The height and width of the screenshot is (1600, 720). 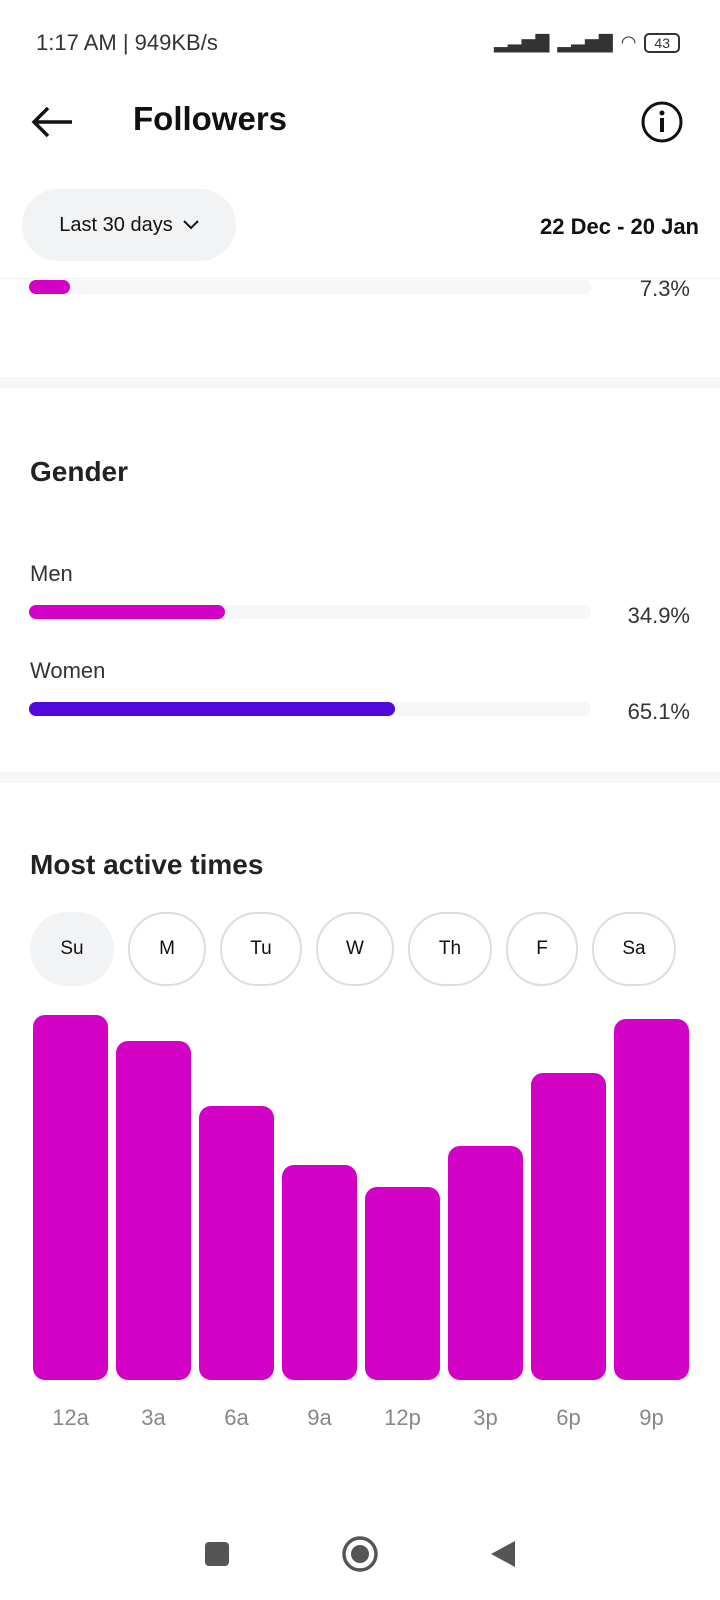 What do you see at coordinates (127, 42) in the screenshot?
I see `status-bar-time: 1:17 AM | 949KB/s` at bounding box center [127, 42].